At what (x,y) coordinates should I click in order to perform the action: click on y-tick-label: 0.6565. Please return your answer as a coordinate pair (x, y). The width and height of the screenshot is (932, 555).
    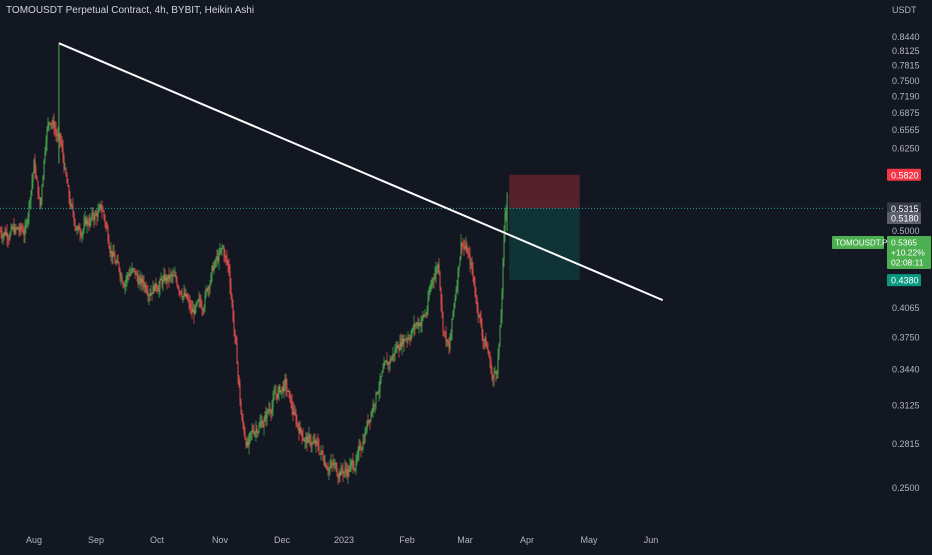
    Looking at the image, I should click on (906, 130).